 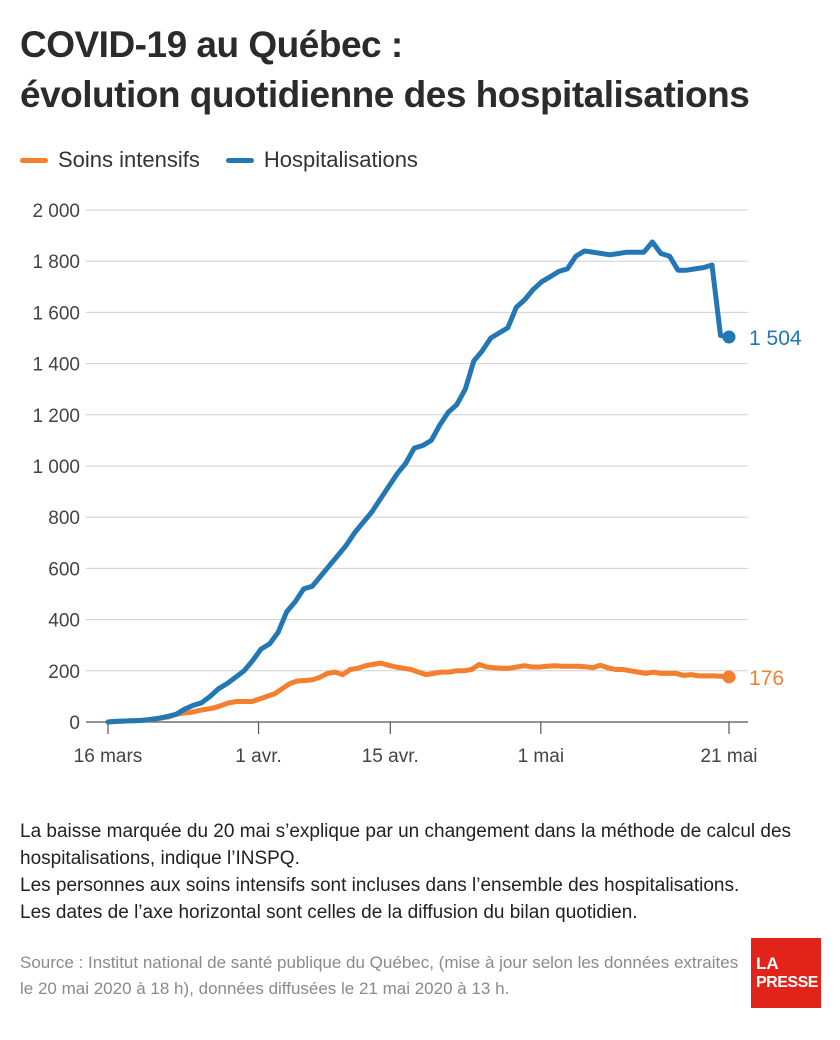 I want to click on x-tick-label: 1 avr., so click(x=258, y=756).